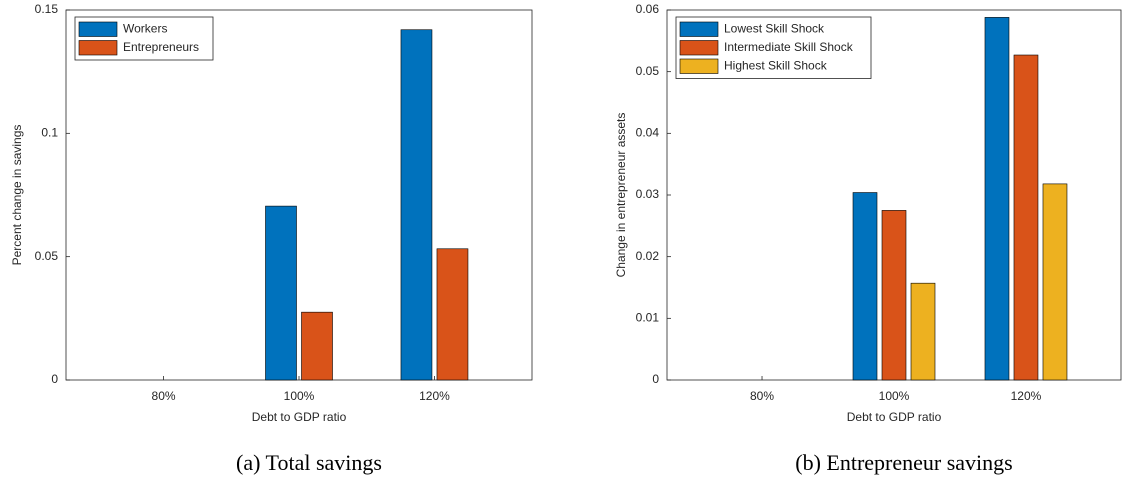 This screenshot has width=1134, height=482. I want to click on y-tick-label: 0.01, so click(648, 318).